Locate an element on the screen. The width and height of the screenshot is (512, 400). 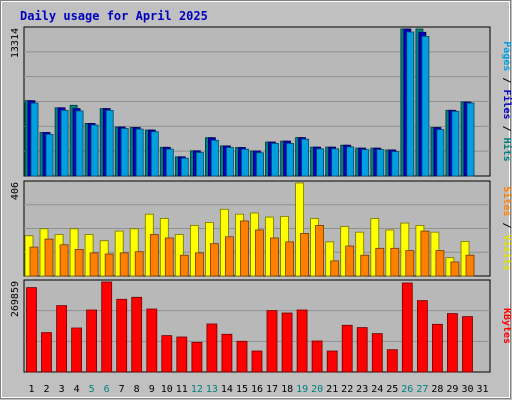
x-tick-label: 14 is located at coordinates (227, 389).